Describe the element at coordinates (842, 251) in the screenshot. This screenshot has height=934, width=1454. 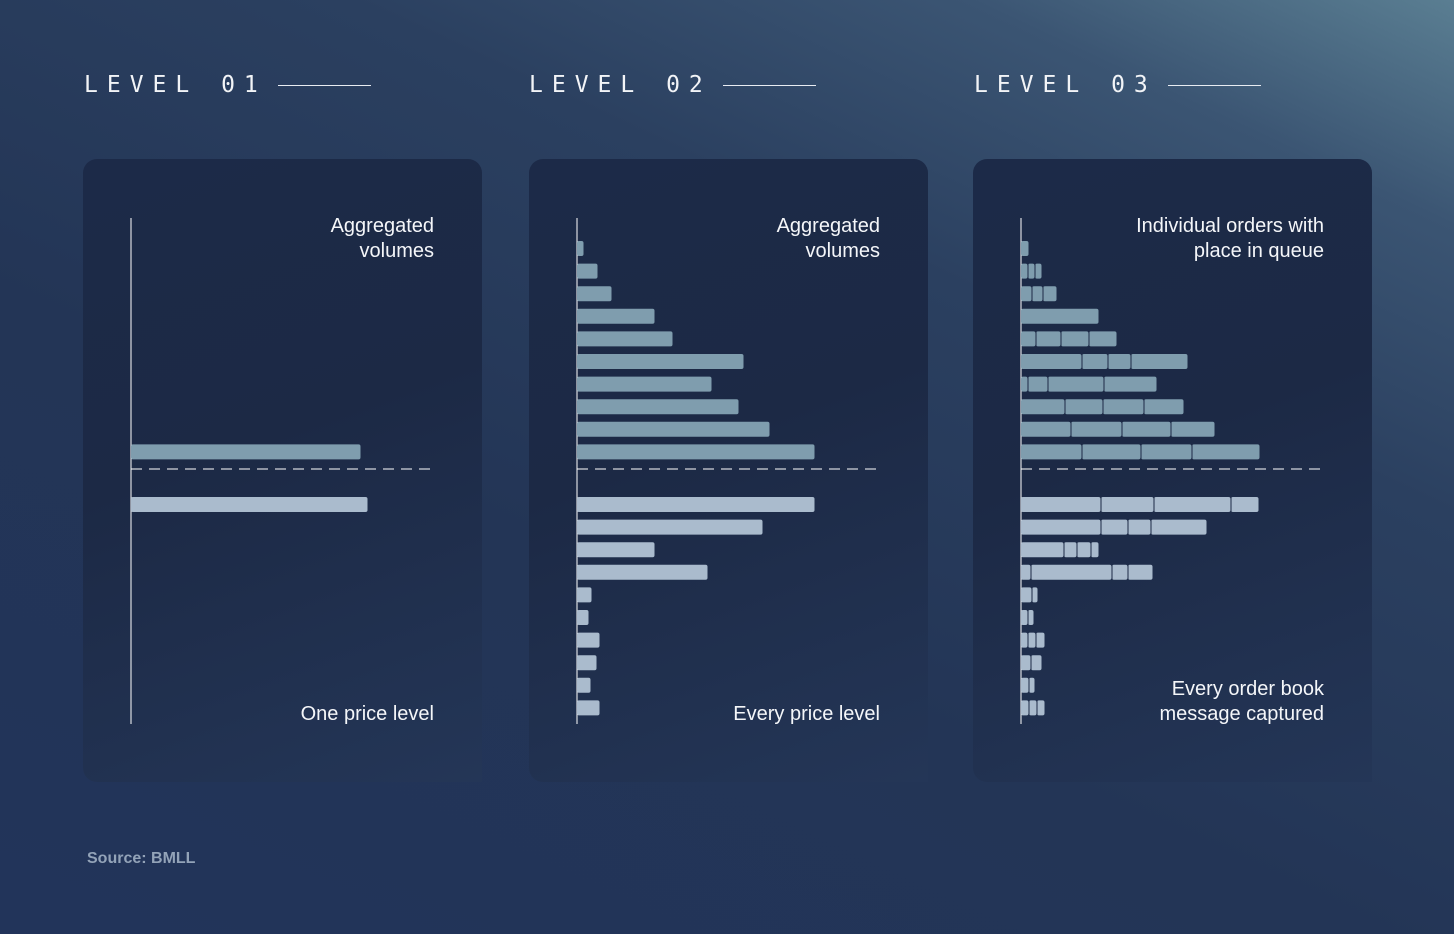
I see `level-02-top-label-line: volumes` at that location.